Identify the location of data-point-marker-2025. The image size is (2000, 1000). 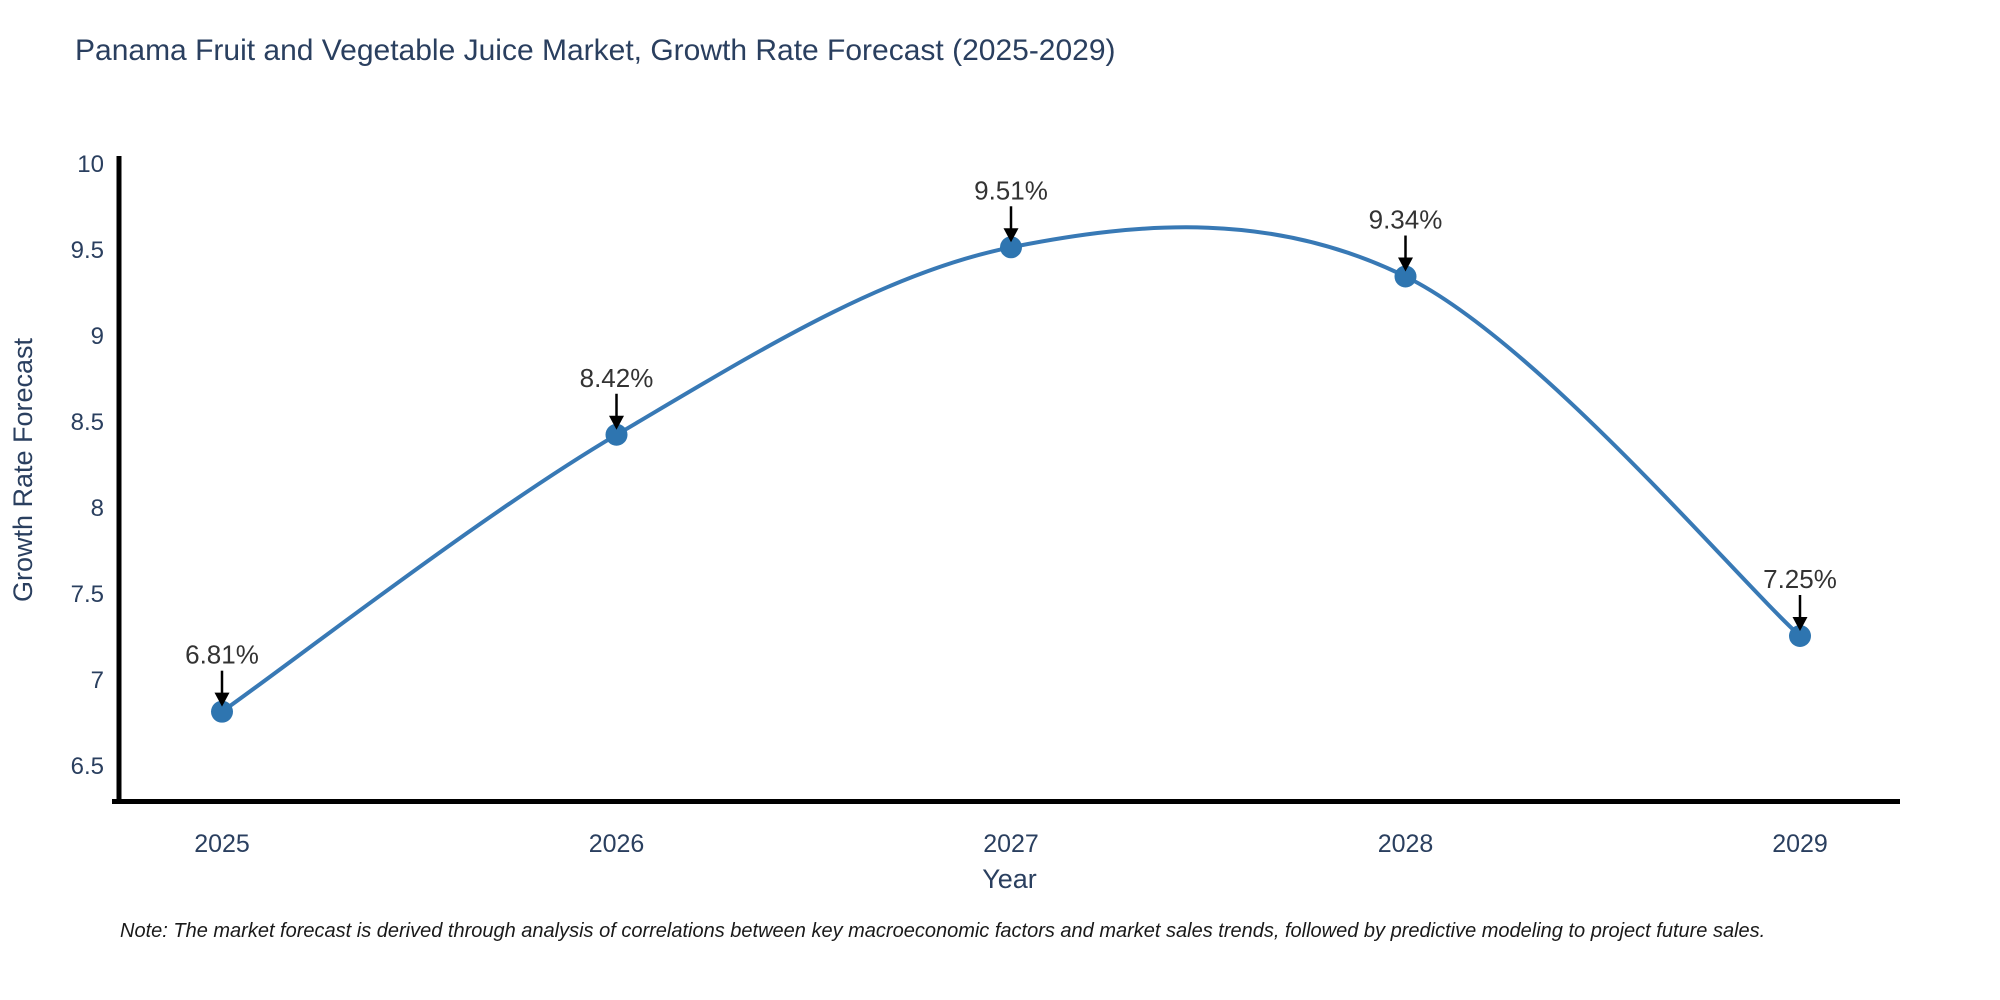
(222, 711).